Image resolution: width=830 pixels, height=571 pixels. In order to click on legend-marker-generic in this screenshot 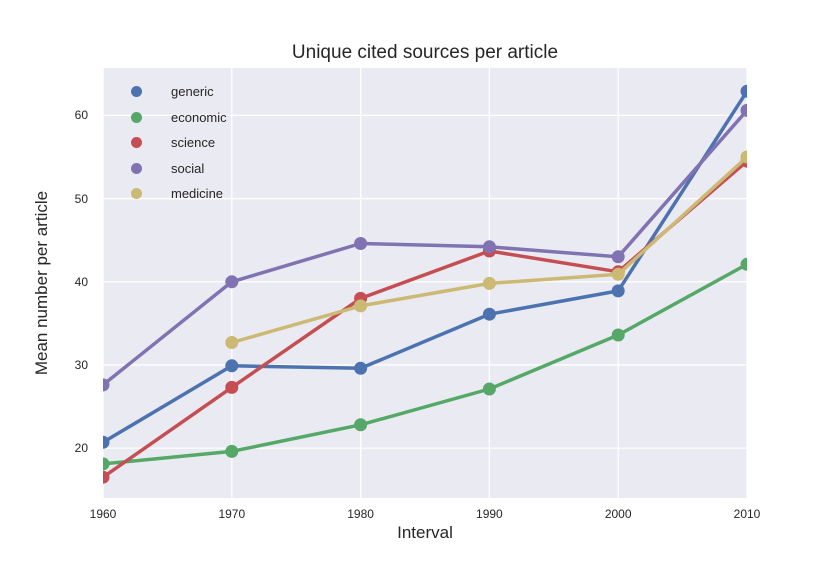, I will do `click(136, 92)`.